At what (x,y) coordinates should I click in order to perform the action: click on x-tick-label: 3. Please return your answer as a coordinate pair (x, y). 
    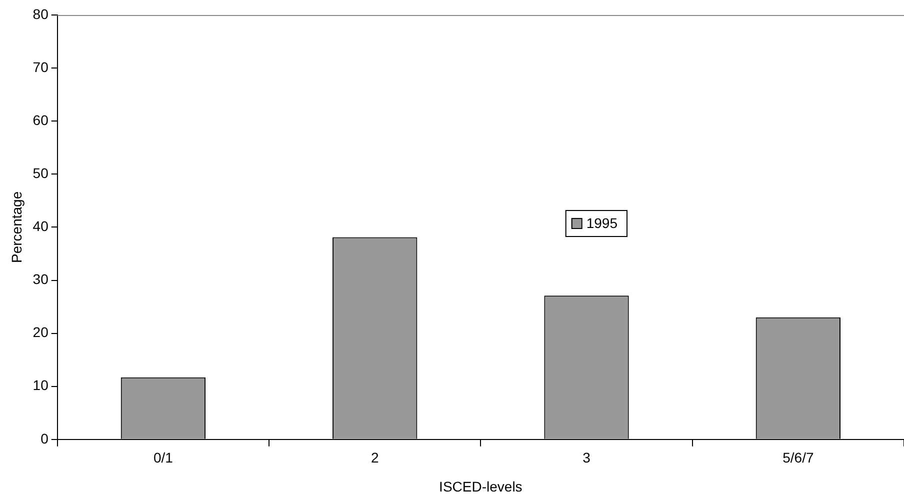
    Looking at the image, I should click on (586, 458).